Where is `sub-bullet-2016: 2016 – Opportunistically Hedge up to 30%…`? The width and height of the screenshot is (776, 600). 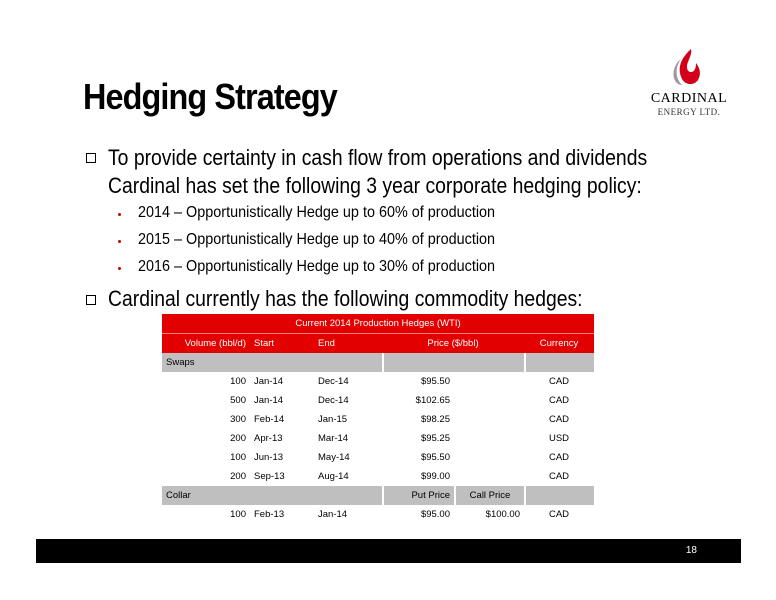
sub-bullet-2016: 2016 – Opportunistically Hedge up to 30%… is located at coordinates (317, 266).